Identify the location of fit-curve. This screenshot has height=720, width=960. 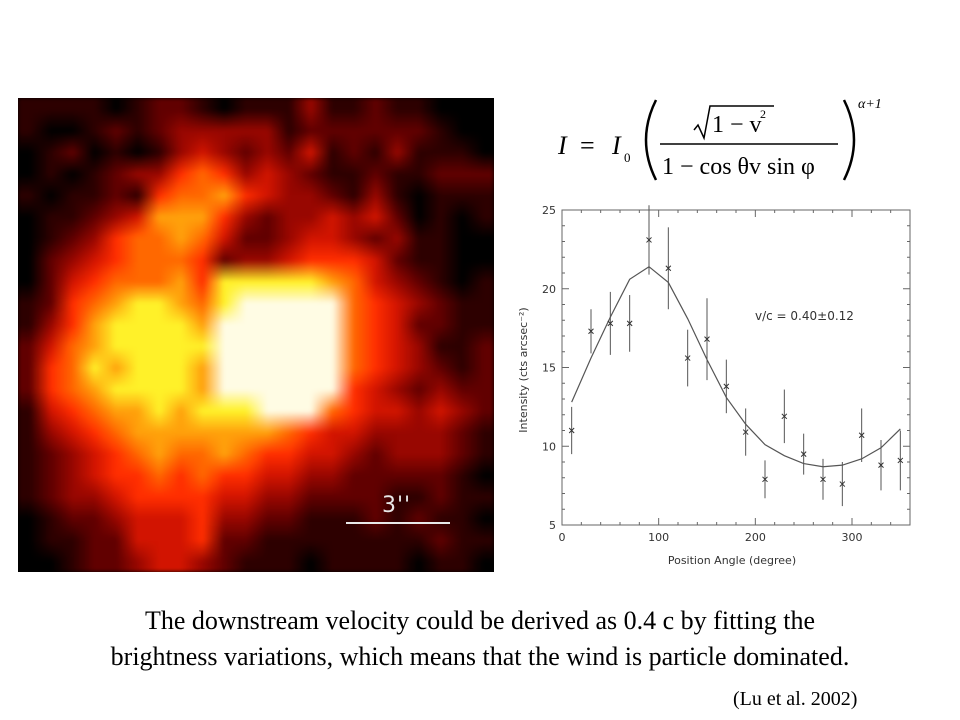
(736, 366).